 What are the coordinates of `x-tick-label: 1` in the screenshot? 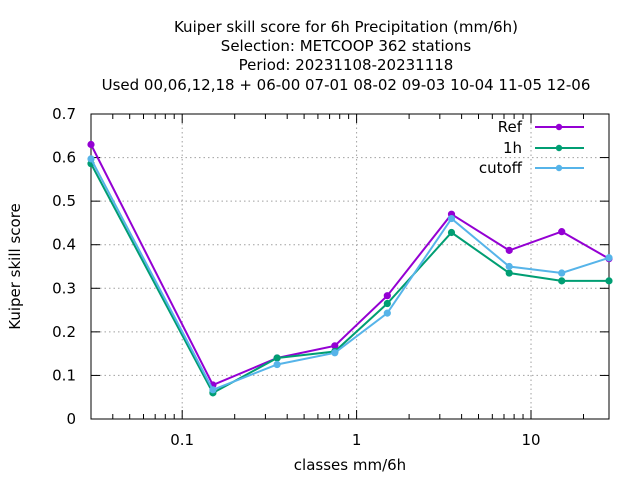 It's located at (357, 440).